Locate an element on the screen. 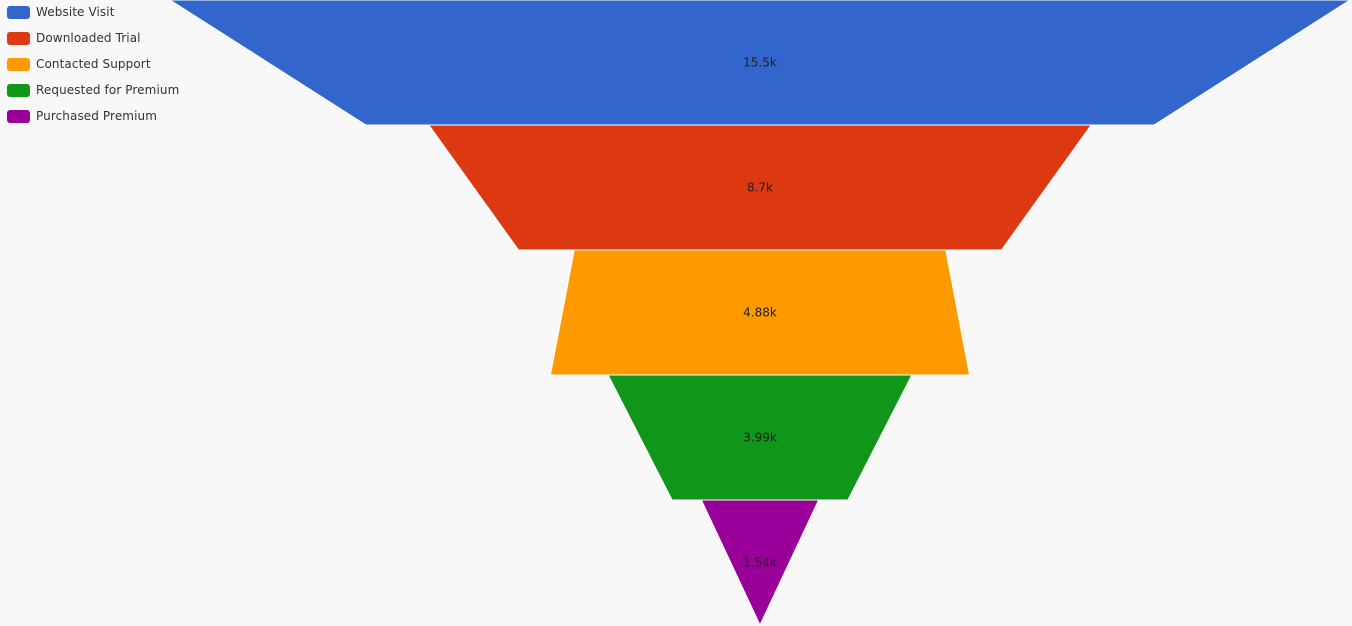  funnel-segment-requested-for-premium is located at coordinates (760, 437).